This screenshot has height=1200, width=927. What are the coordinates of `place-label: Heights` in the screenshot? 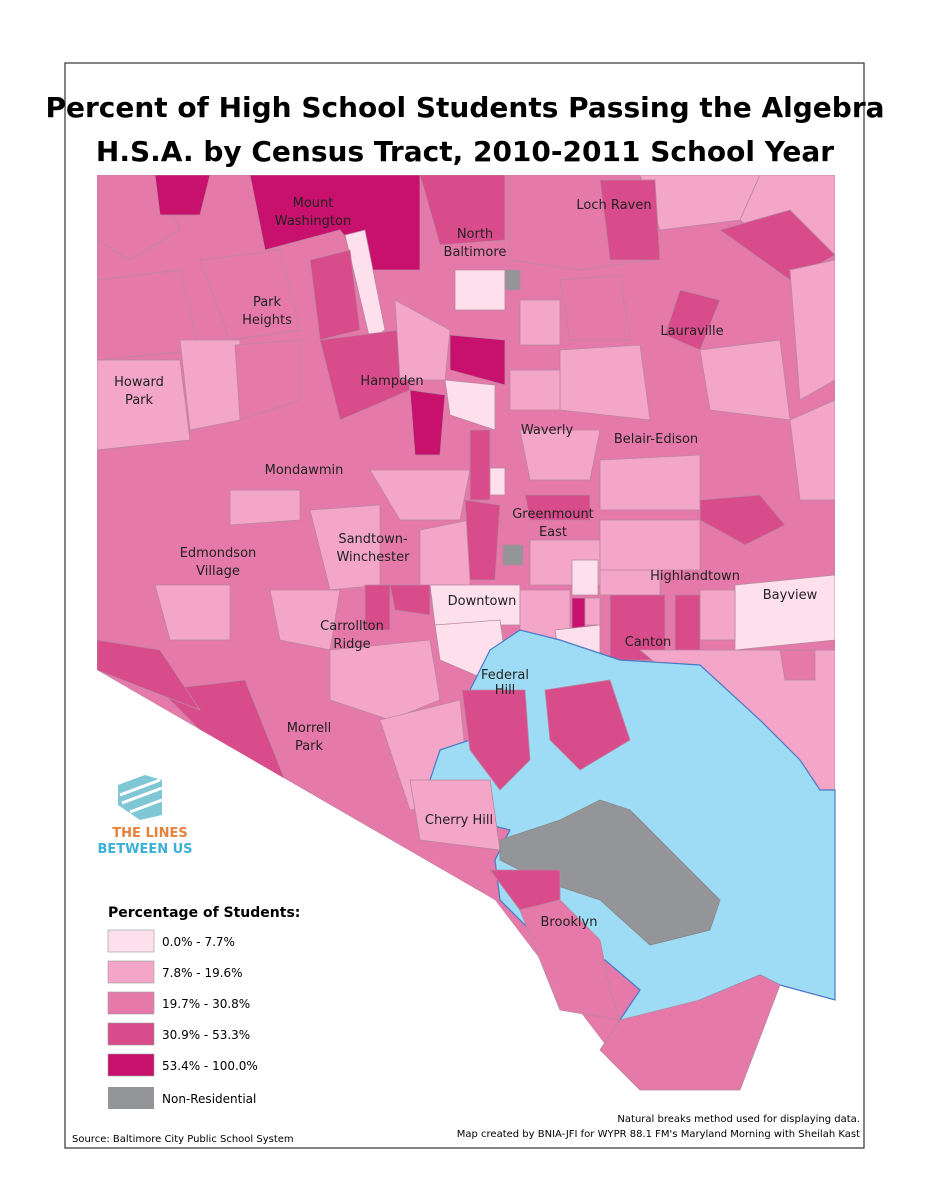 It's located at (267, 320).